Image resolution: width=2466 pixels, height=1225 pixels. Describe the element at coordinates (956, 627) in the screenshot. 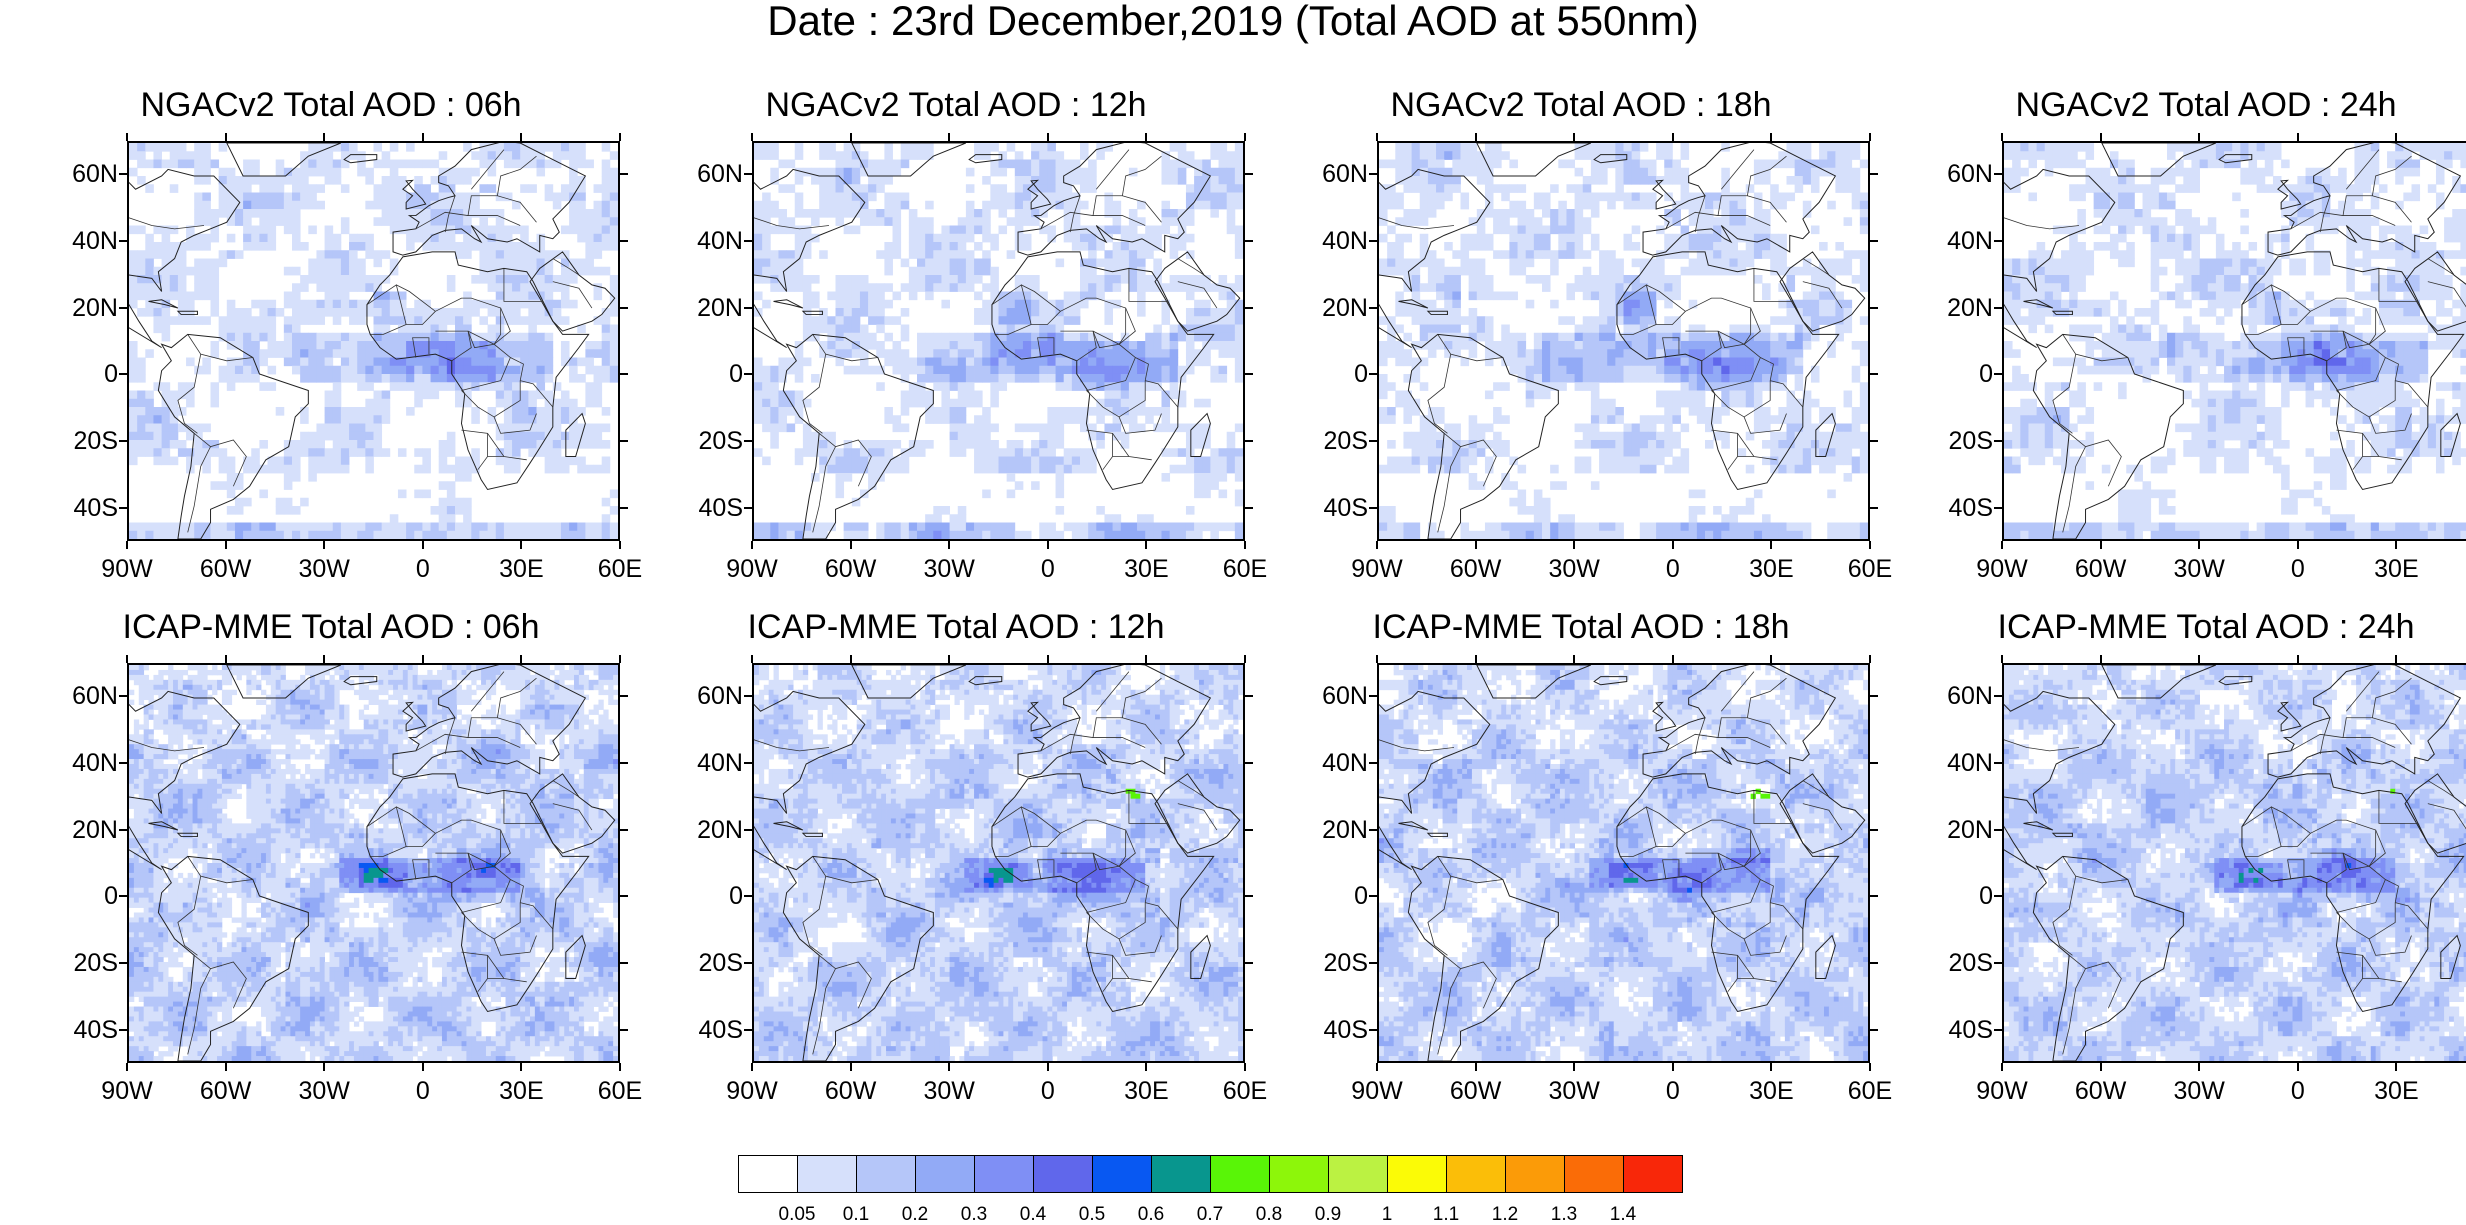

I see `panel-title: ICAP-MME Total AOD : 12h` at that location.